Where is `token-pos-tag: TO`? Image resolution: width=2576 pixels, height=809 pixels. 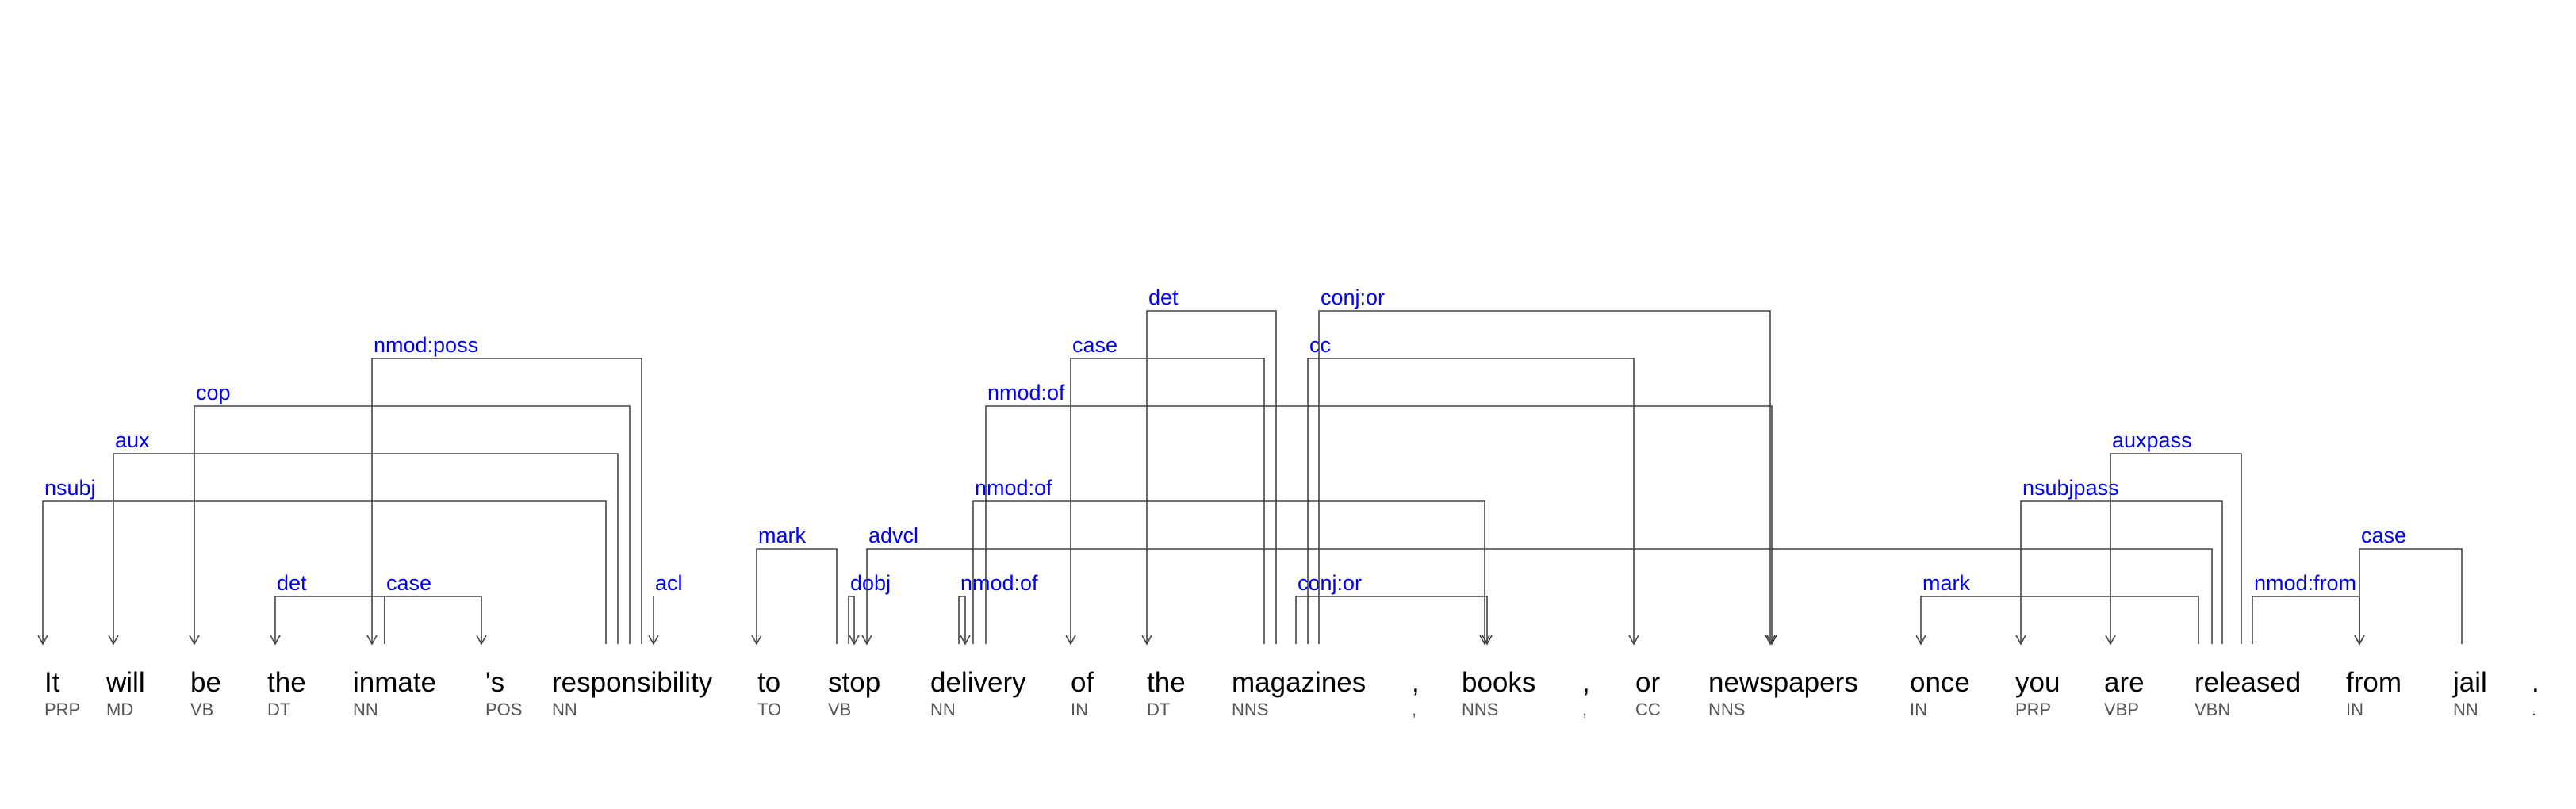 token-pos-tag: TO is located at coordinates (769, 709).